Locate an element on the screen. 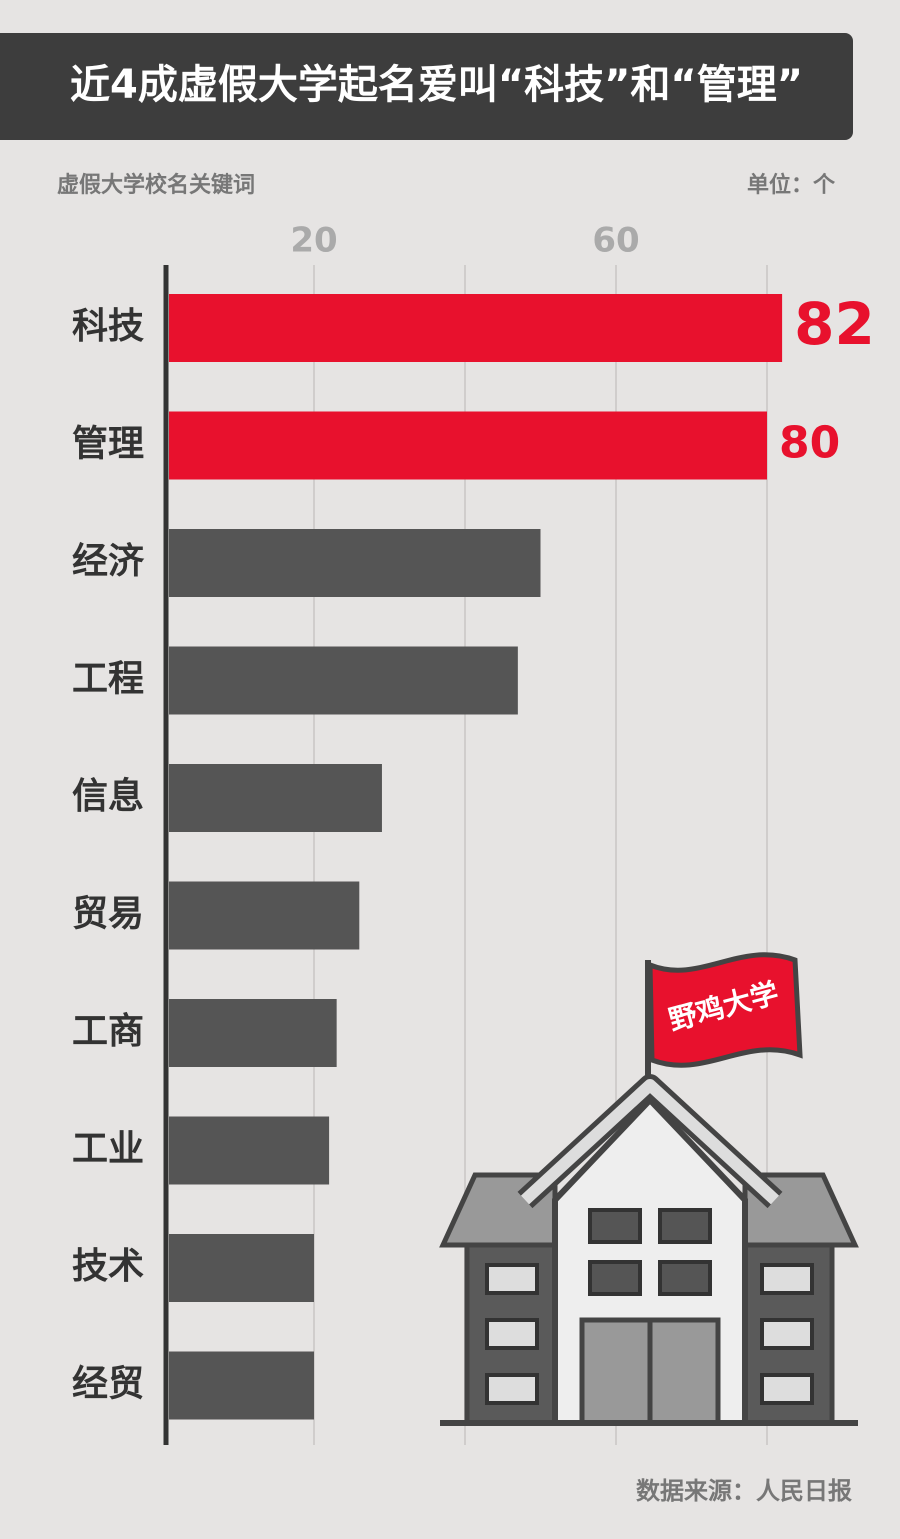  x-tick-label: 20 is located at coordinates (313, 241).